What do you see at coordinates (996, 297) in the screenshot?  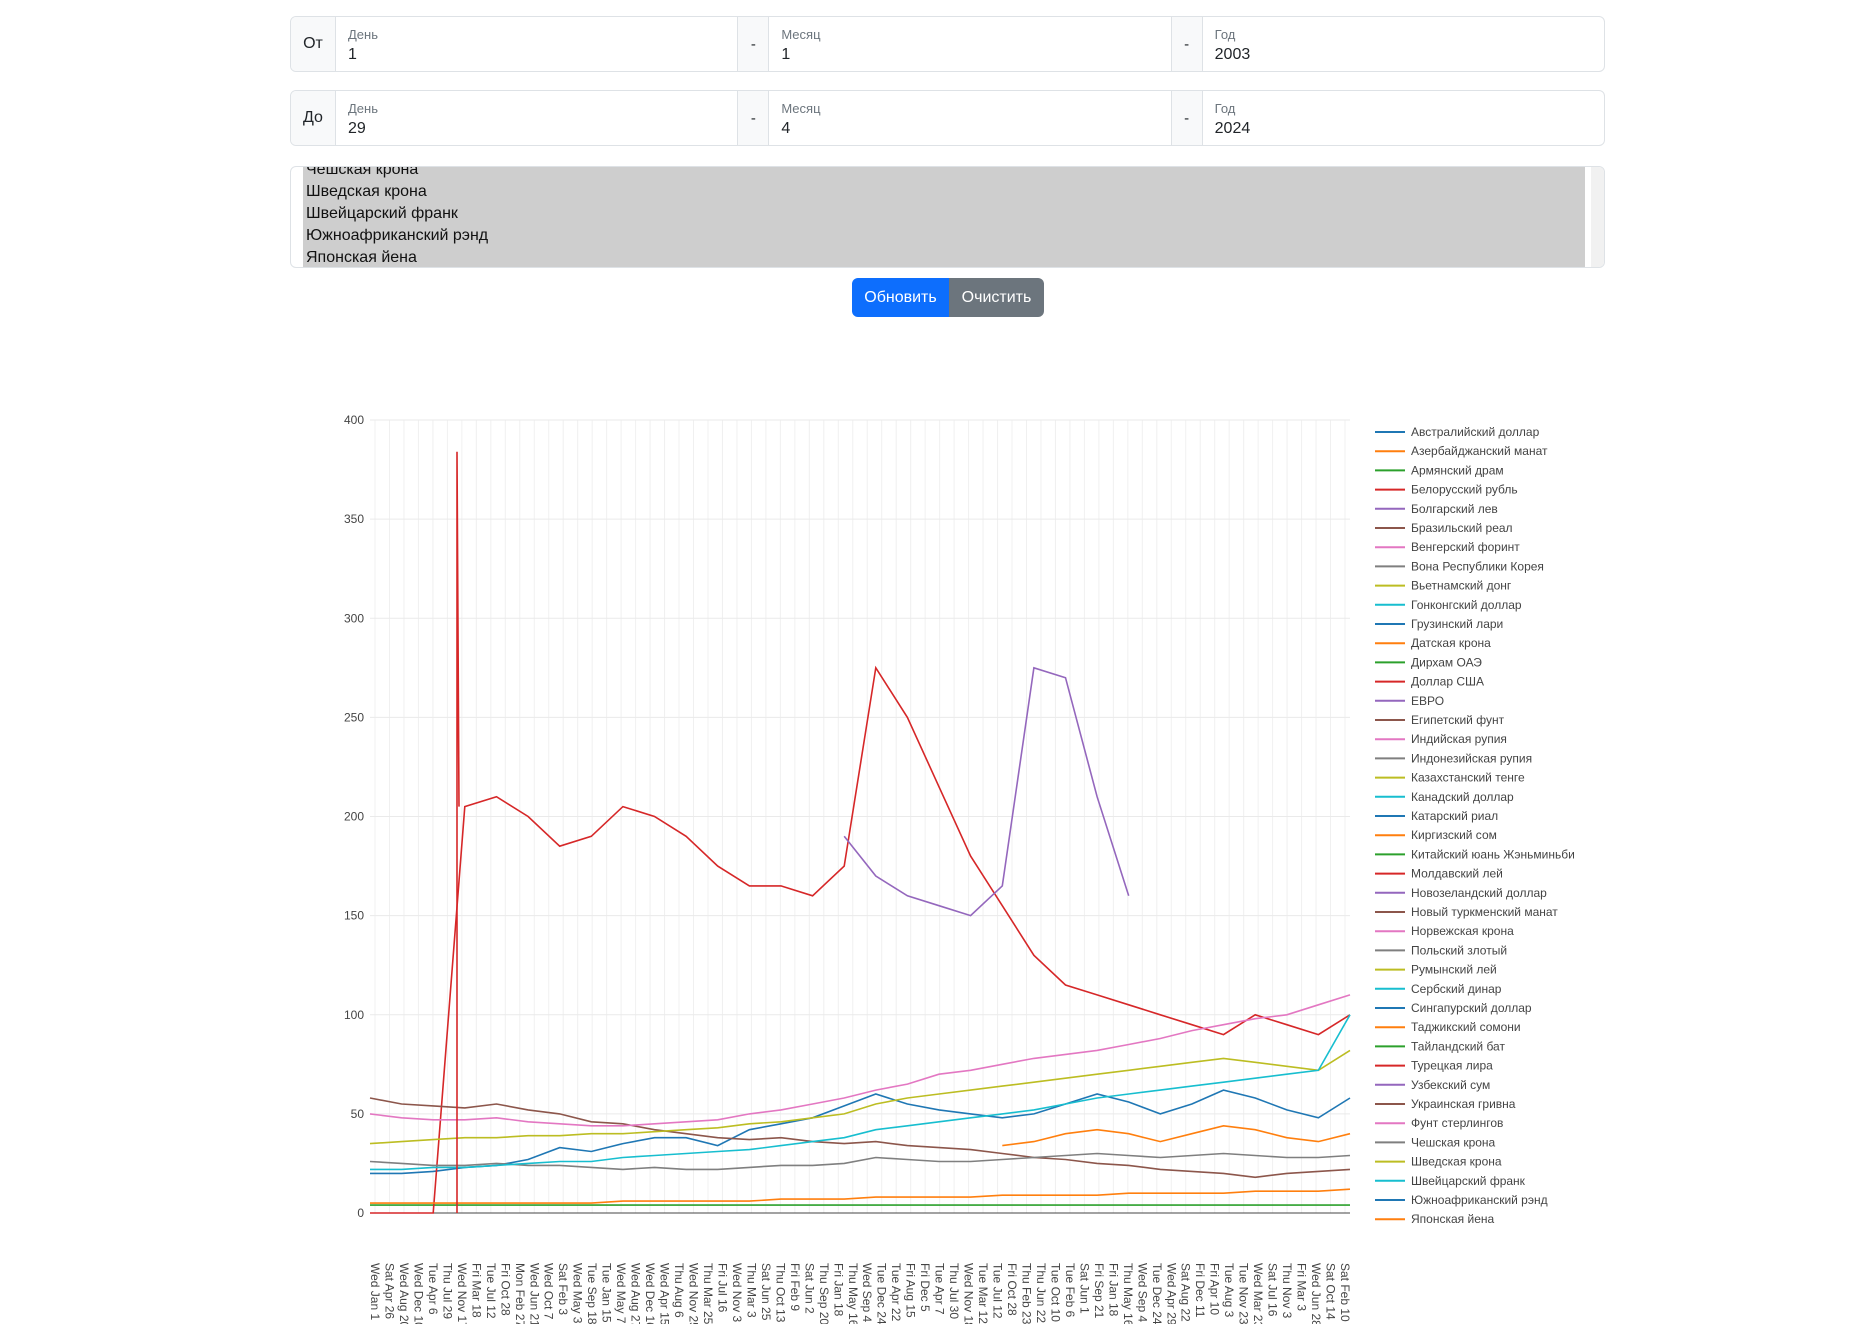 I see `clear-button: Очистить` at bounding box center [996, 297].